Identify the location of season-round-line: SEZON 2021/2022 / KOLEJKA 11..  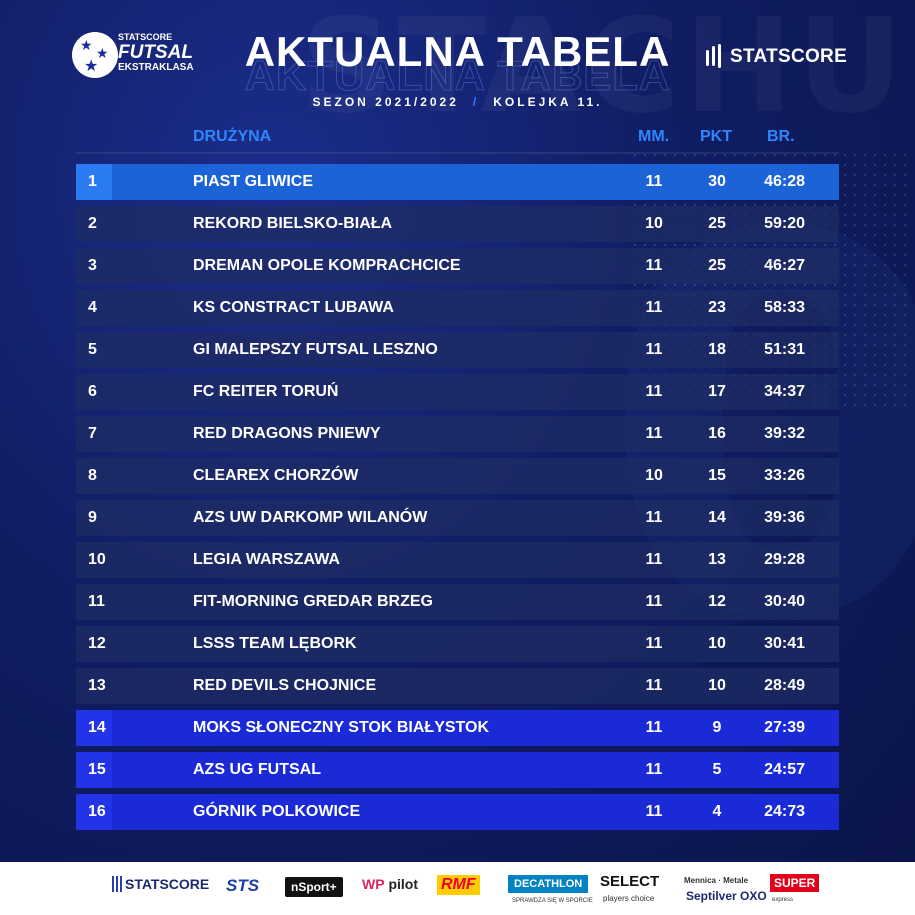
(457, 102).